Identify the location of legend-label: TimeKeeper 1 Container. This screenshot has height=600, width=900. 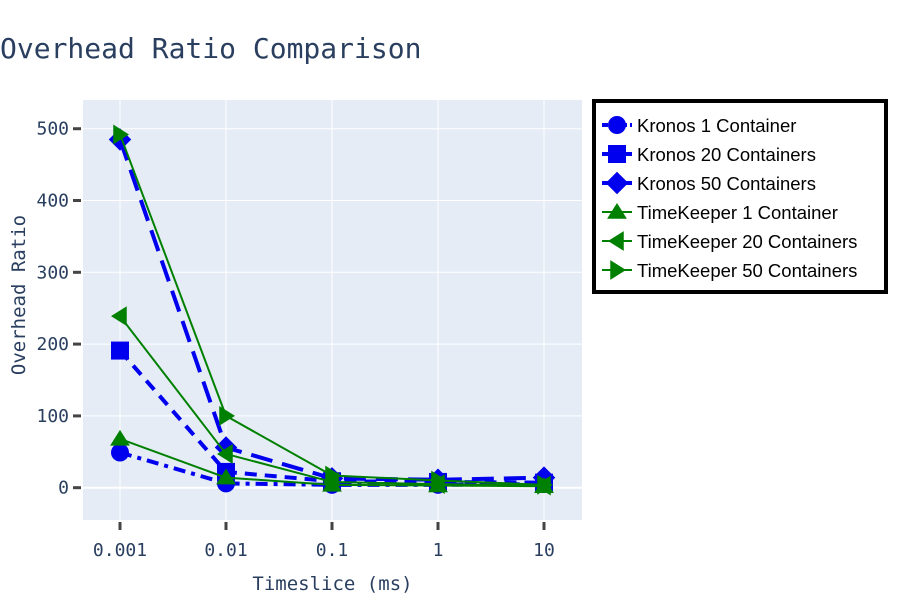
(737, 212).